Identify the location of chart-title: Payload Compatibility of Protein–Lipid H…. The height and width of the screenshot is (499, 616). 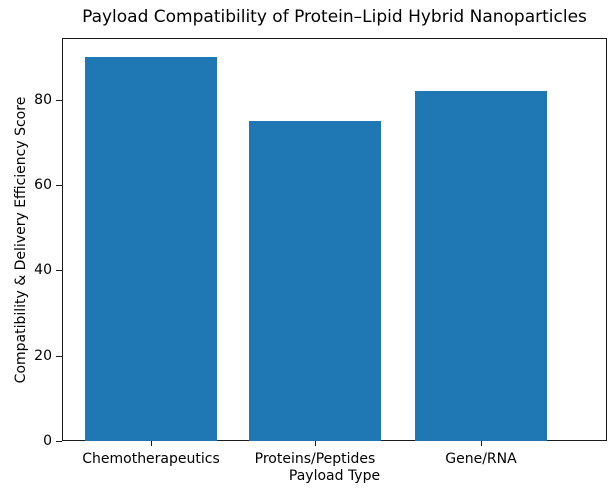
(334, 17).